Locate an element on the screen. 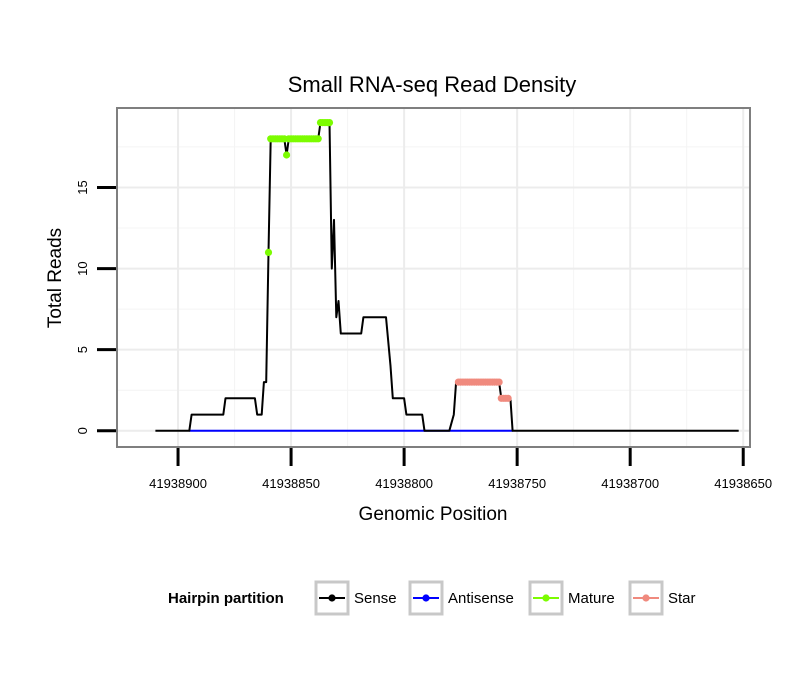 The width and height of the screenshot is (810, 690). legend-label: Sense is located at coordinates (375, 598).